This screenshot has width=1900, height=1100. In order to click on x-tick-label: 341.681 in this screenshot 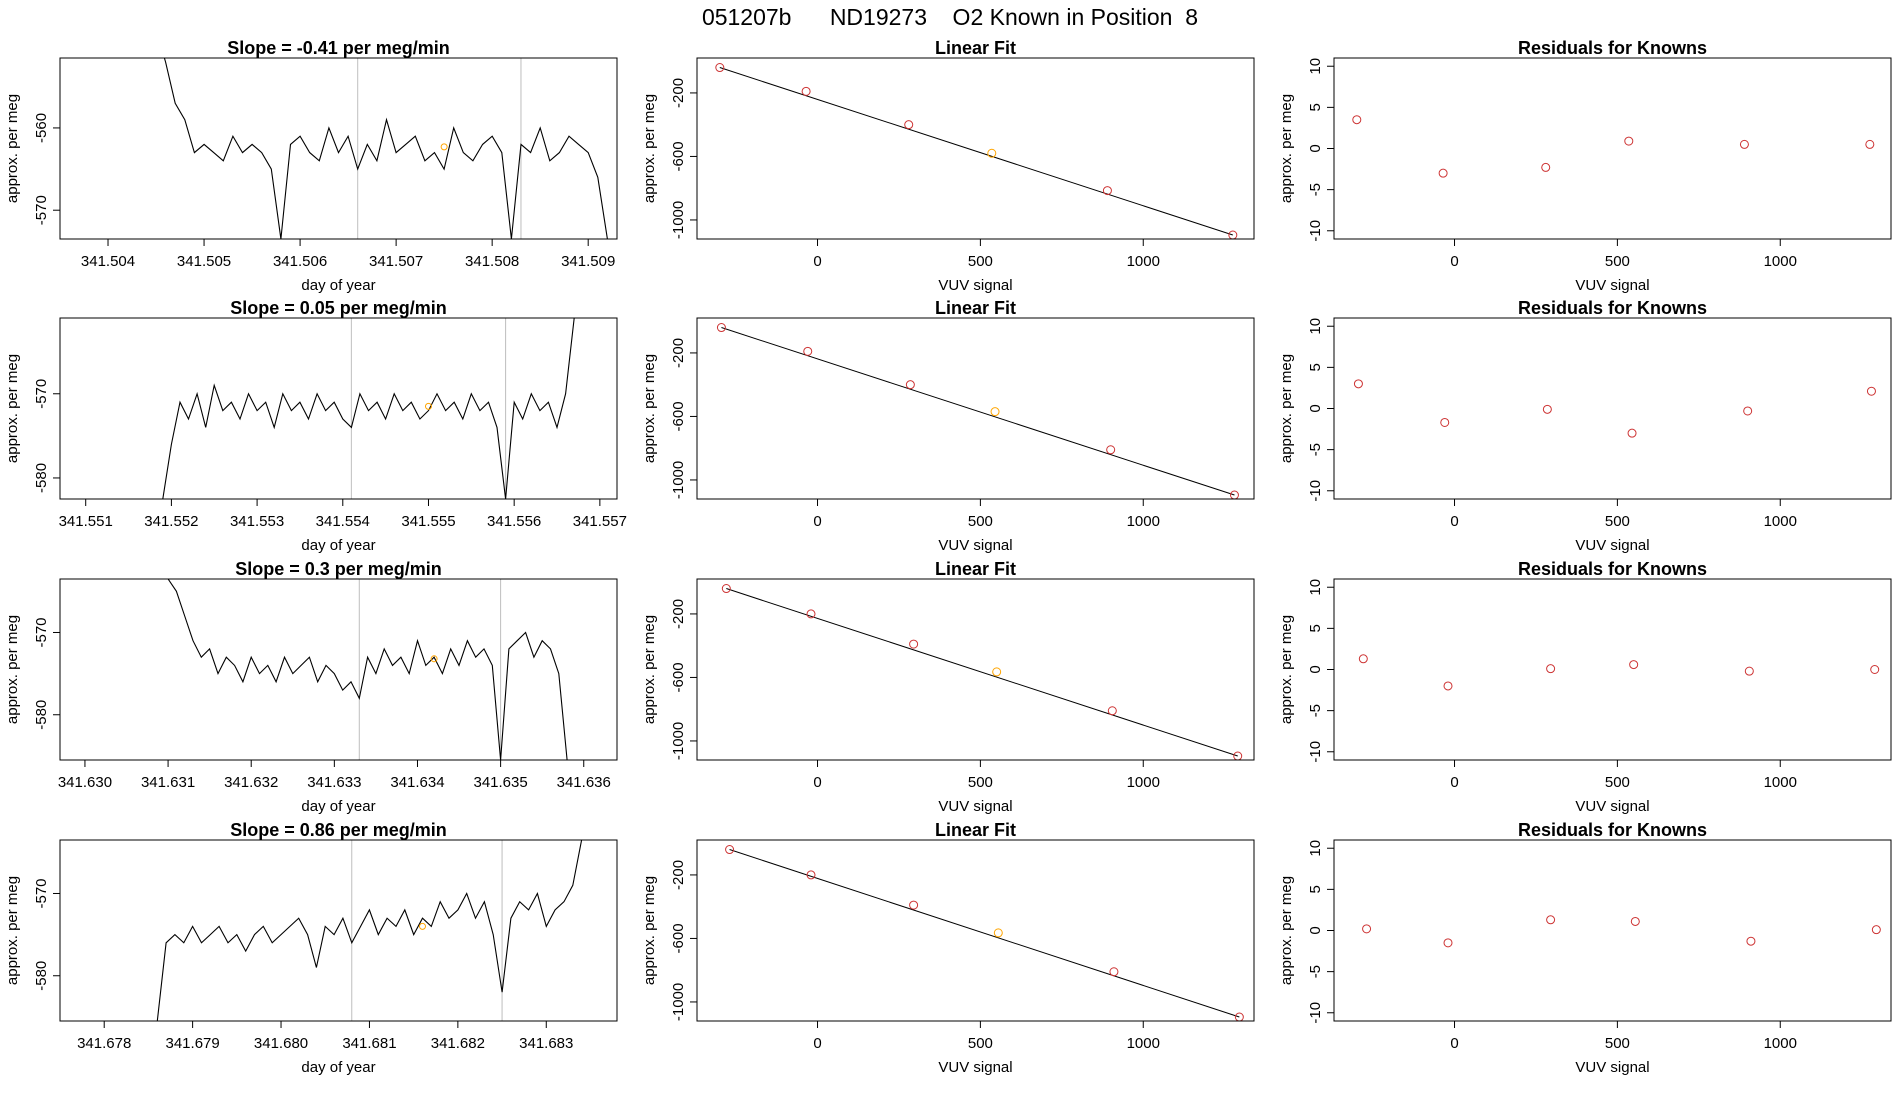, I will do `click(369, 1043)`.